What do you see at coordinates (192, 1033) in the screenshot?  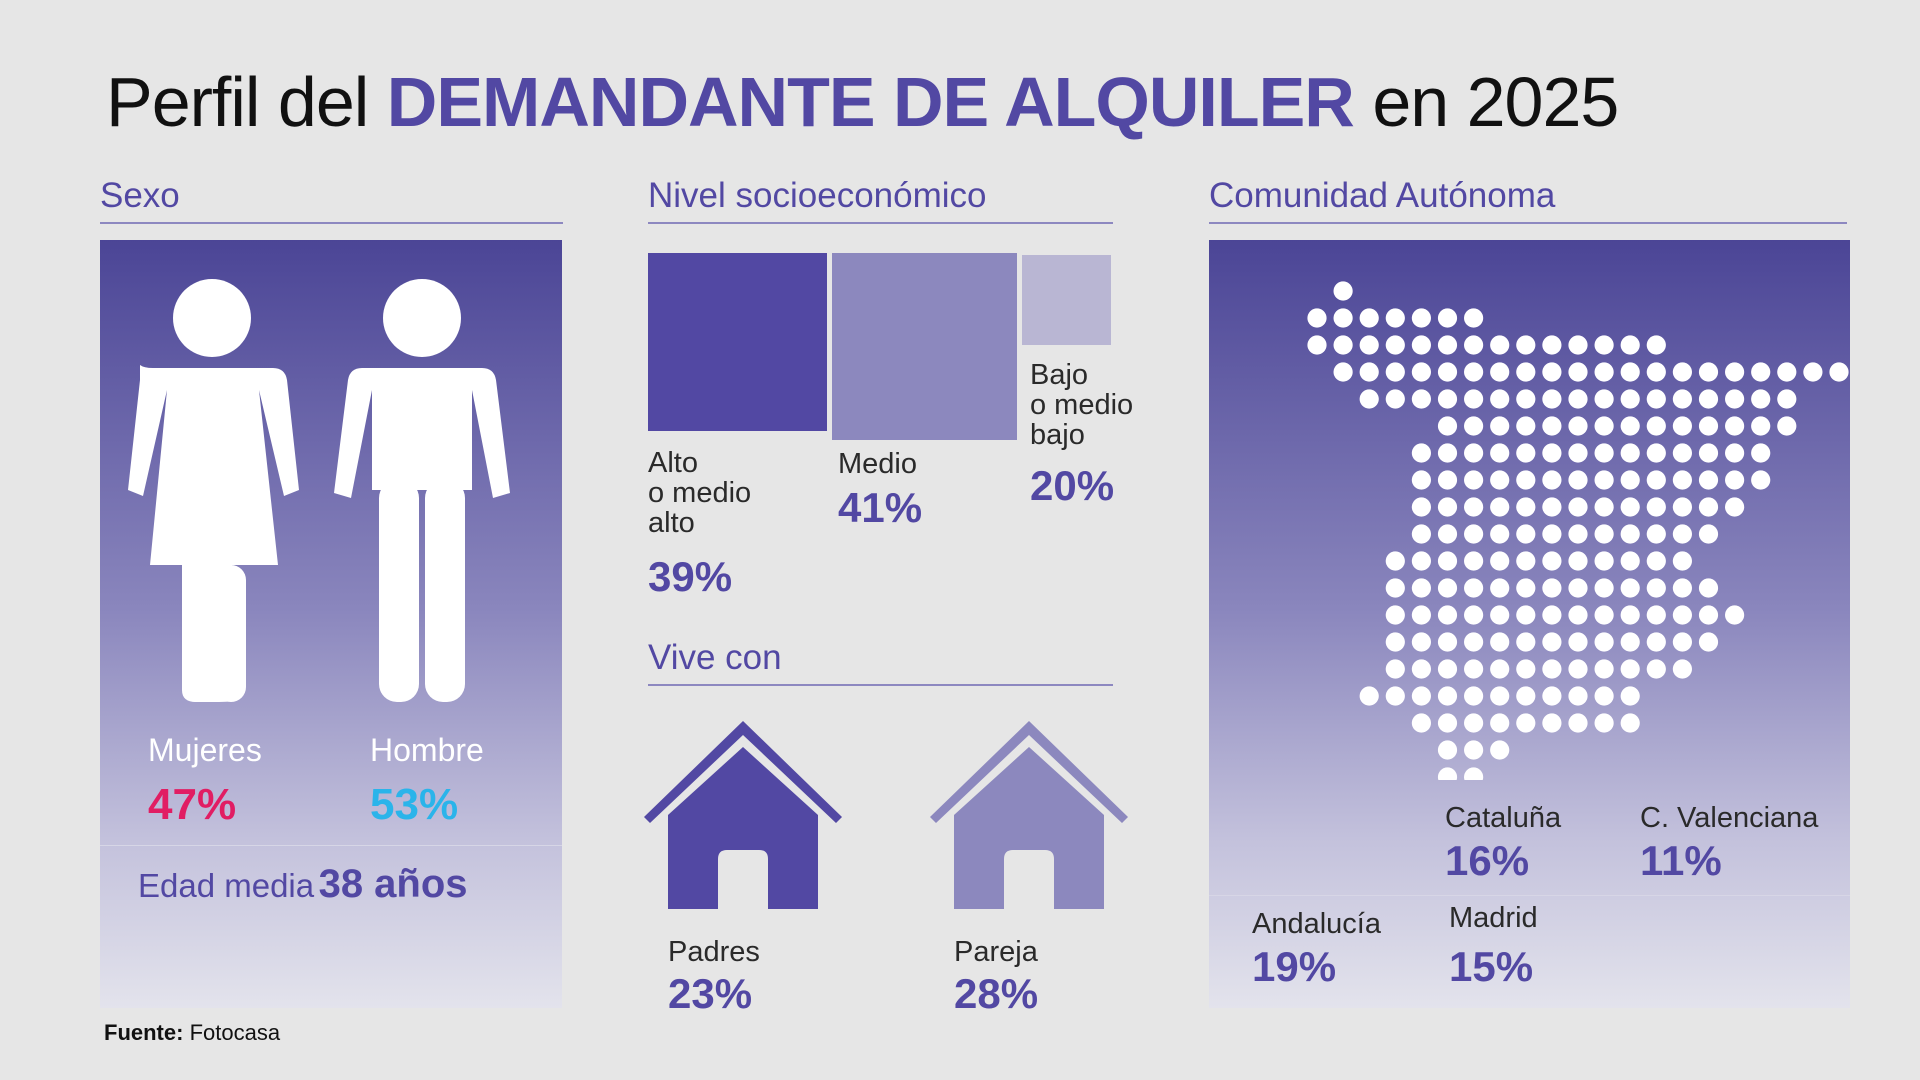 I see `source: Fuente: Fotocasa` at bounding box center [192, 1033].